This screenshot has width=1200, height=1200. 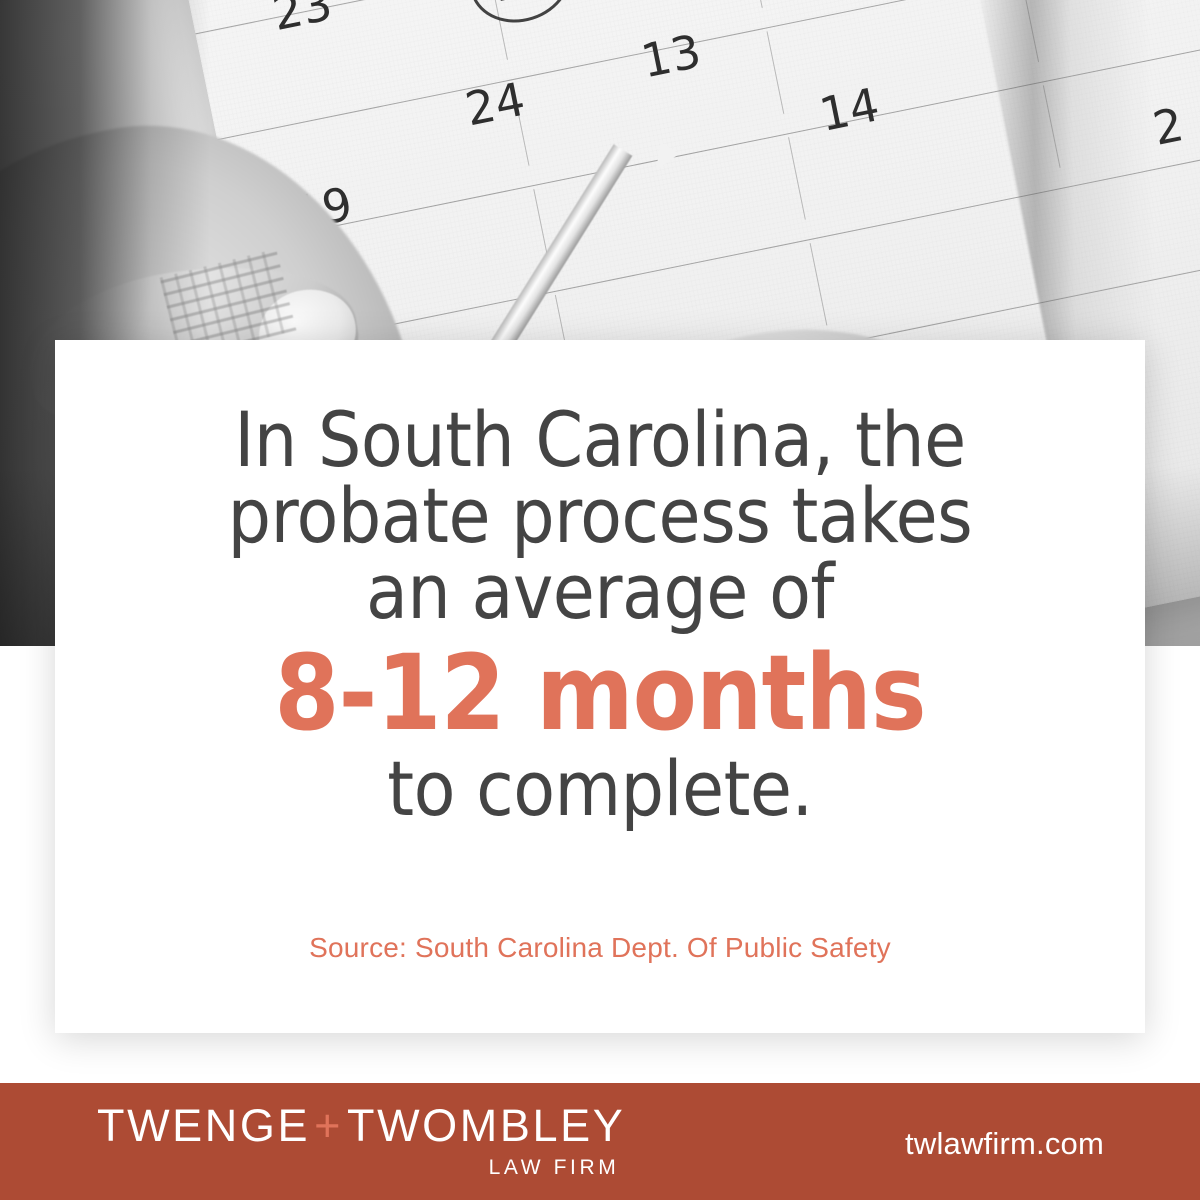 I want to click on brand-name-left: TWENGE, so click(x=204, y=1125).